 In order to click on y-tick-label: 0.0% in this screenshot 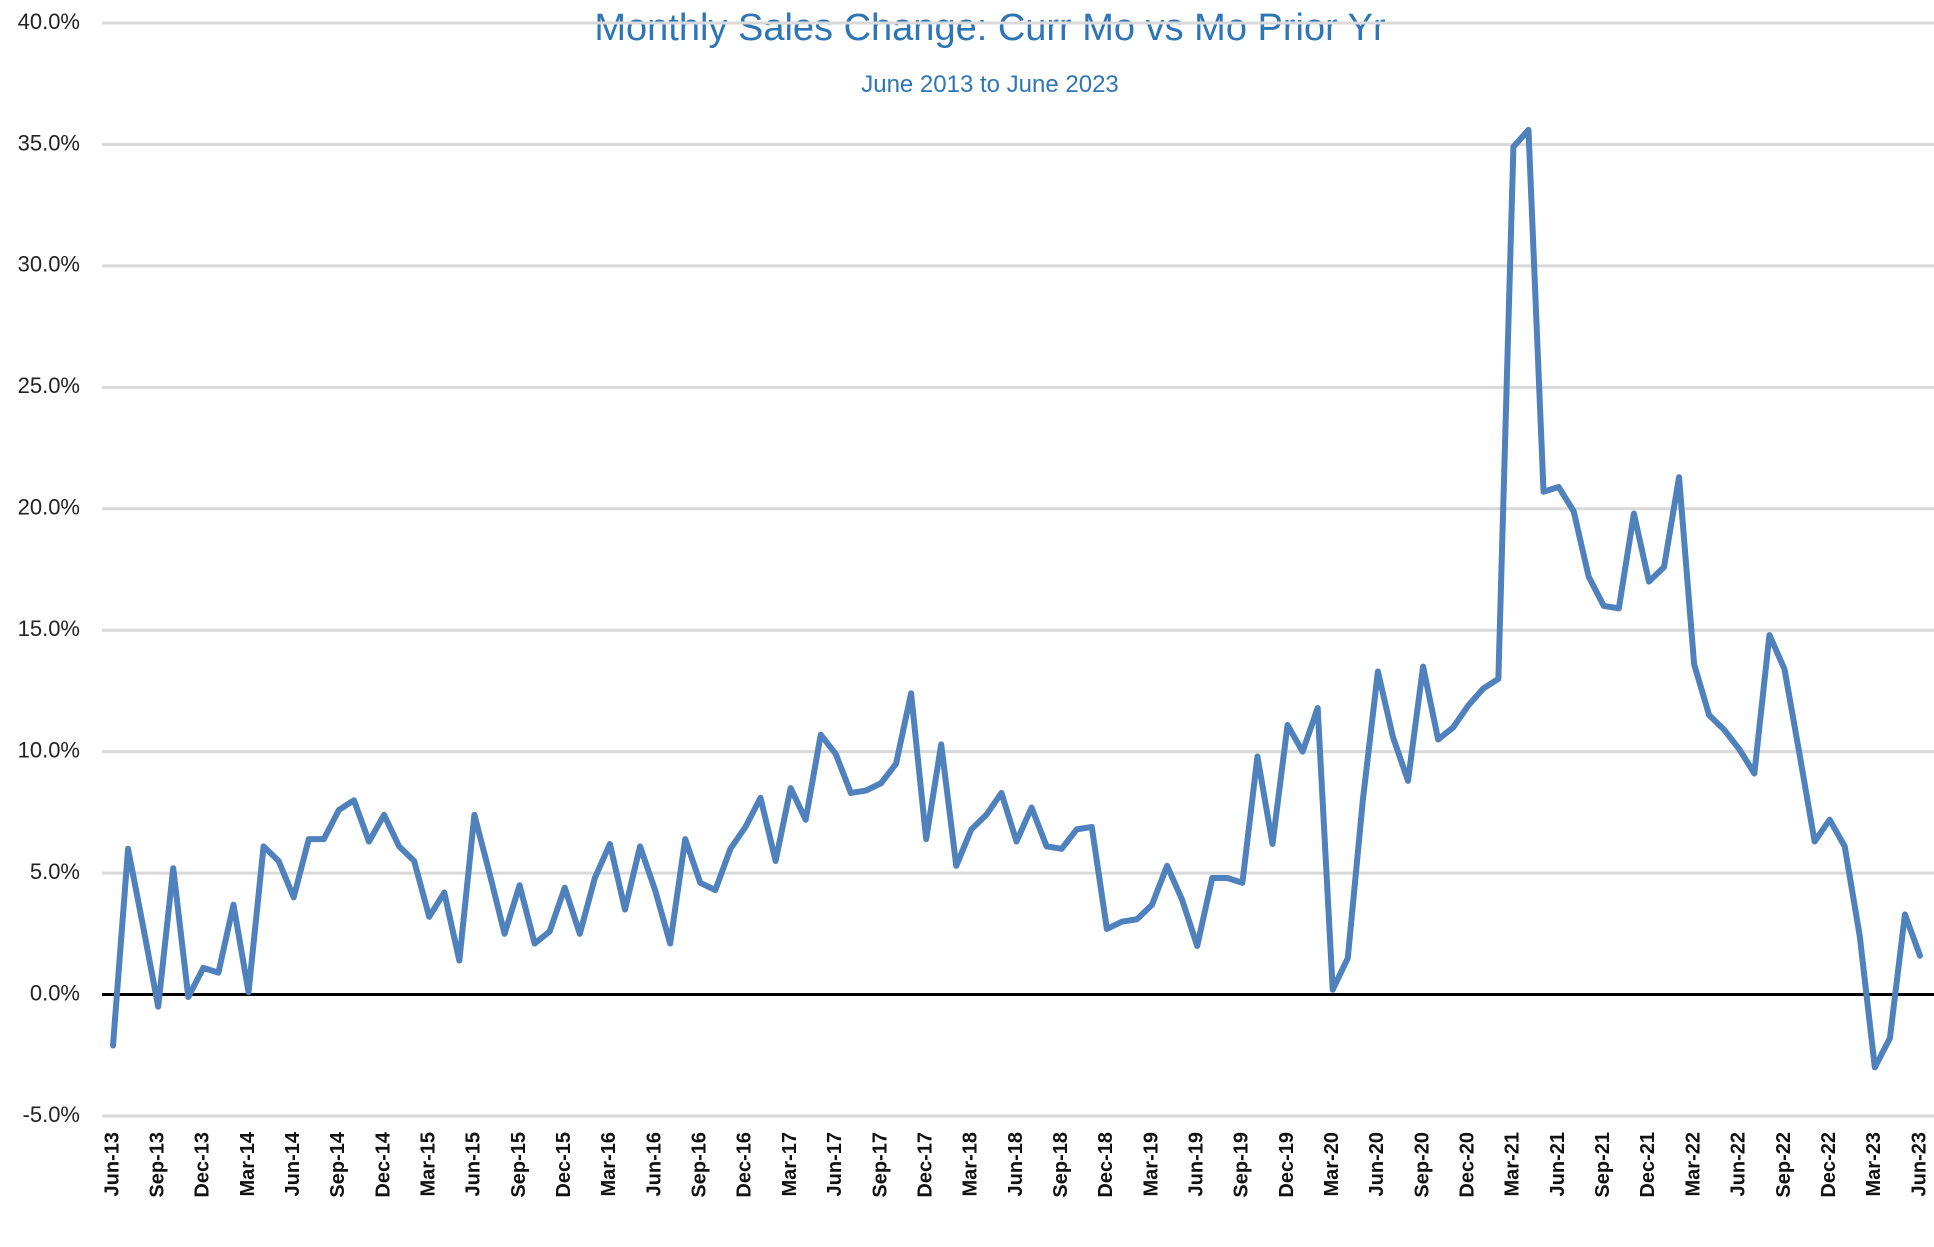, I will do `click(55, 992)`.